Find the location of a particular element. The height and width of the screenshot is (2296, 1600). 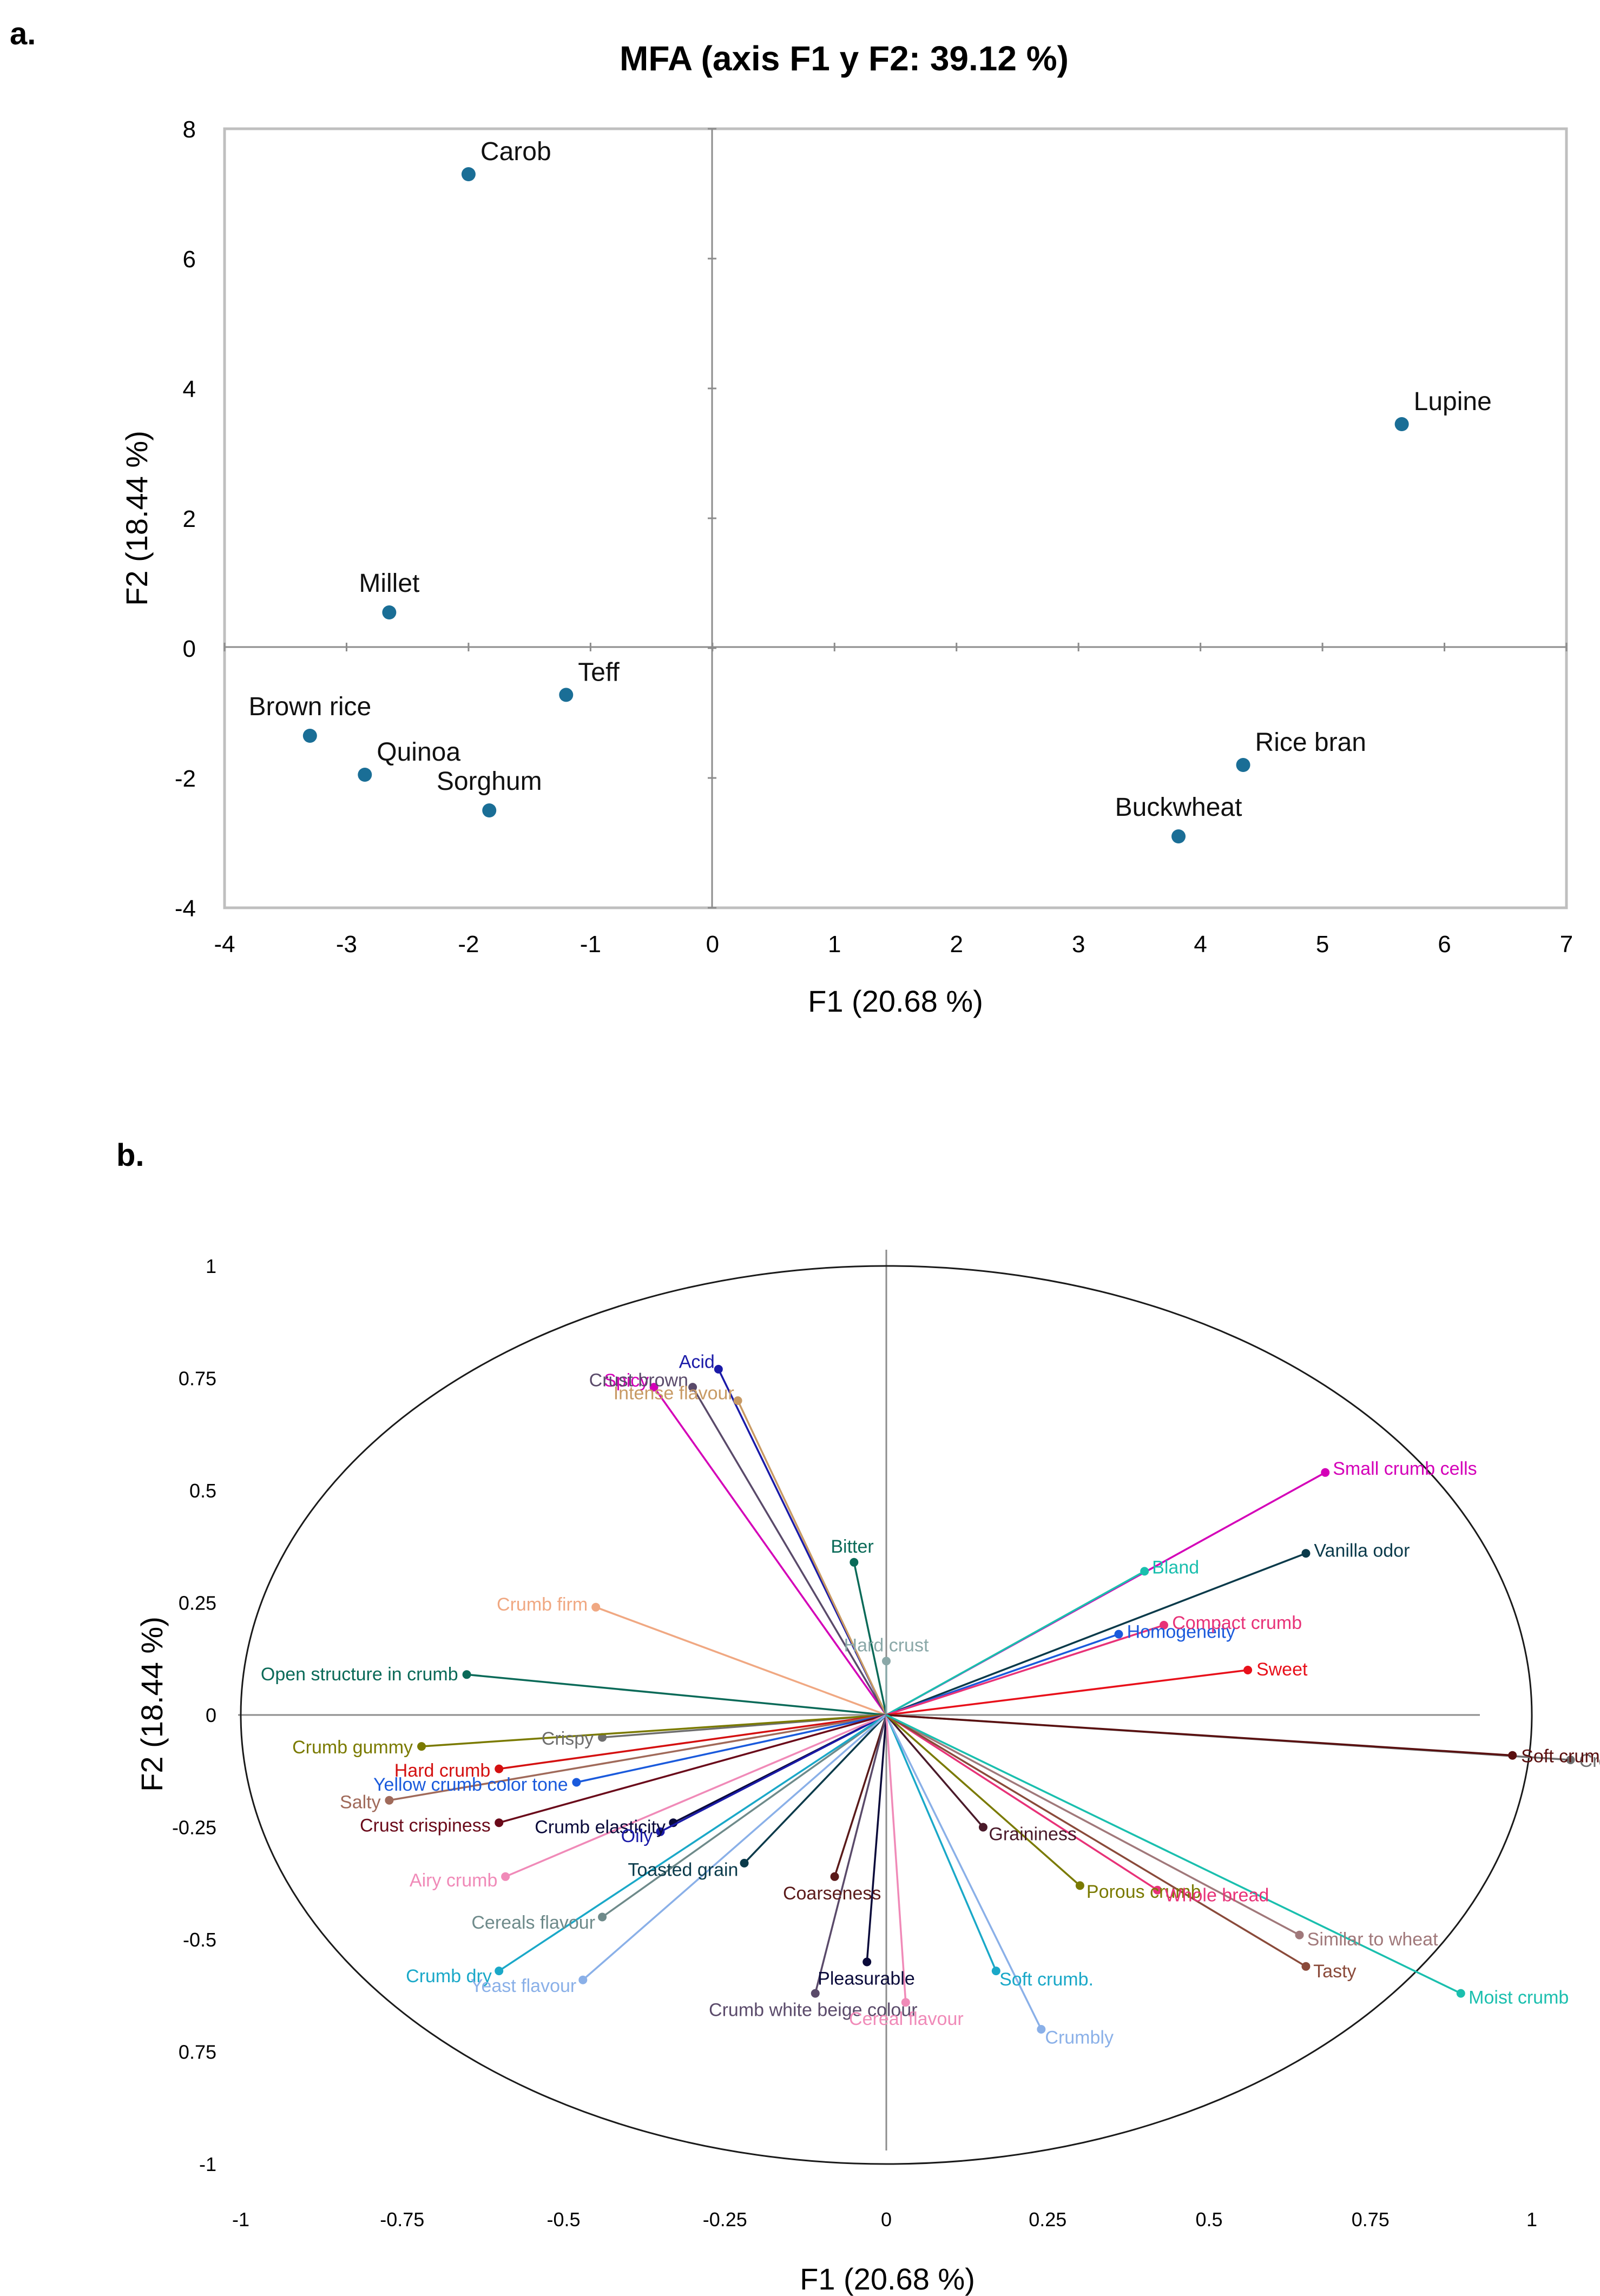

vector-label-yellow-crumb-color-tone: Yellow crumb color tone is located at coordinates (470, 1784).